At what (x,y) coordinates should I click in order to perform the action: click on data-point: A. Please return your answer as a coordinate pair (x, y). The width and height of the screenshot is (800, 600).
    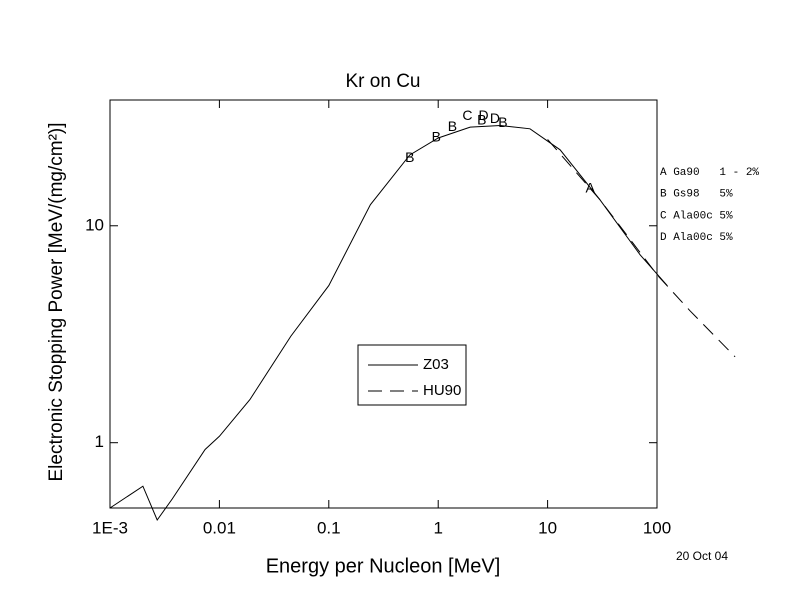
    Looking at the image, I should click on (591, 188).